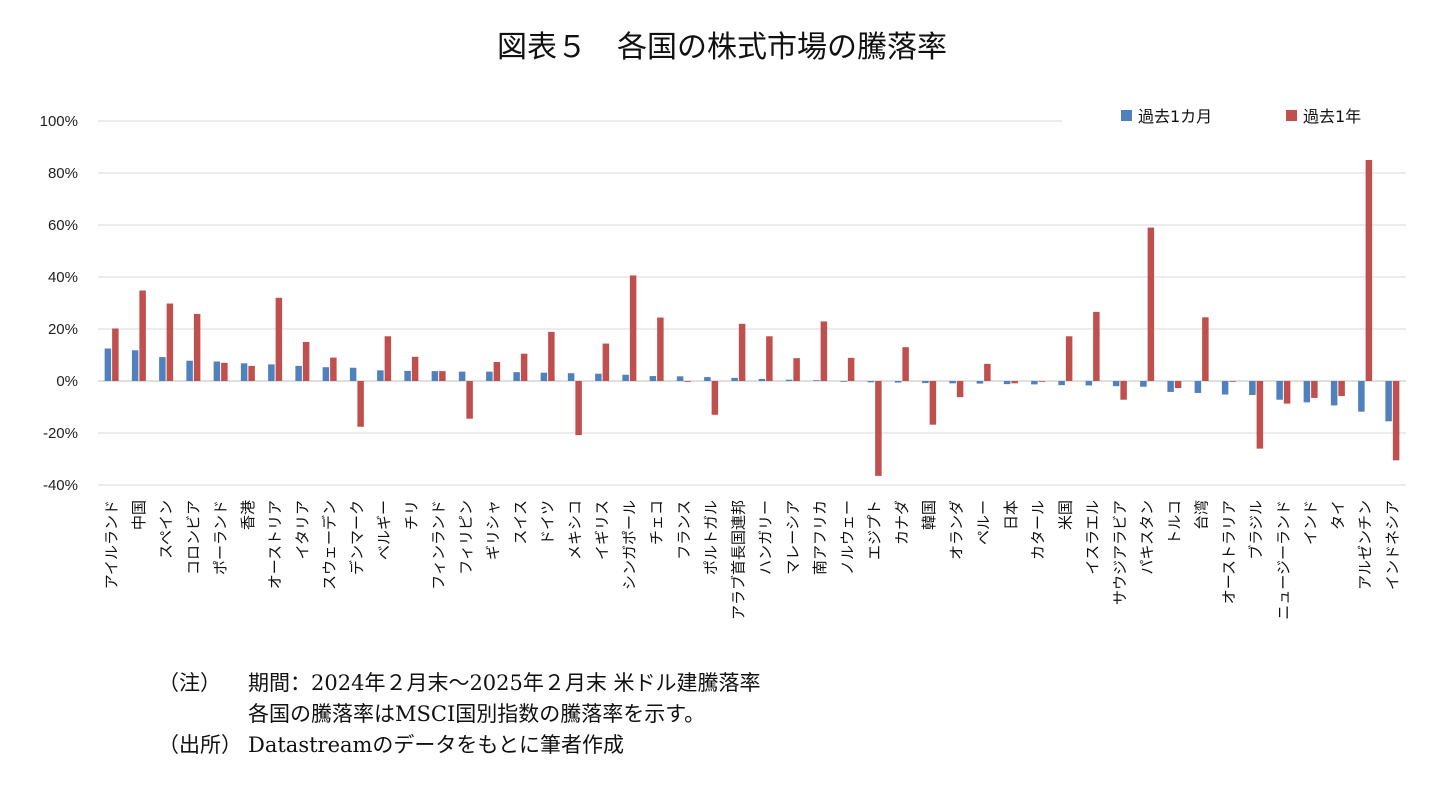  Describe the element at coordinates (602, 530) in the screenshot. I see `x-tick-label: イギリス` at that location.